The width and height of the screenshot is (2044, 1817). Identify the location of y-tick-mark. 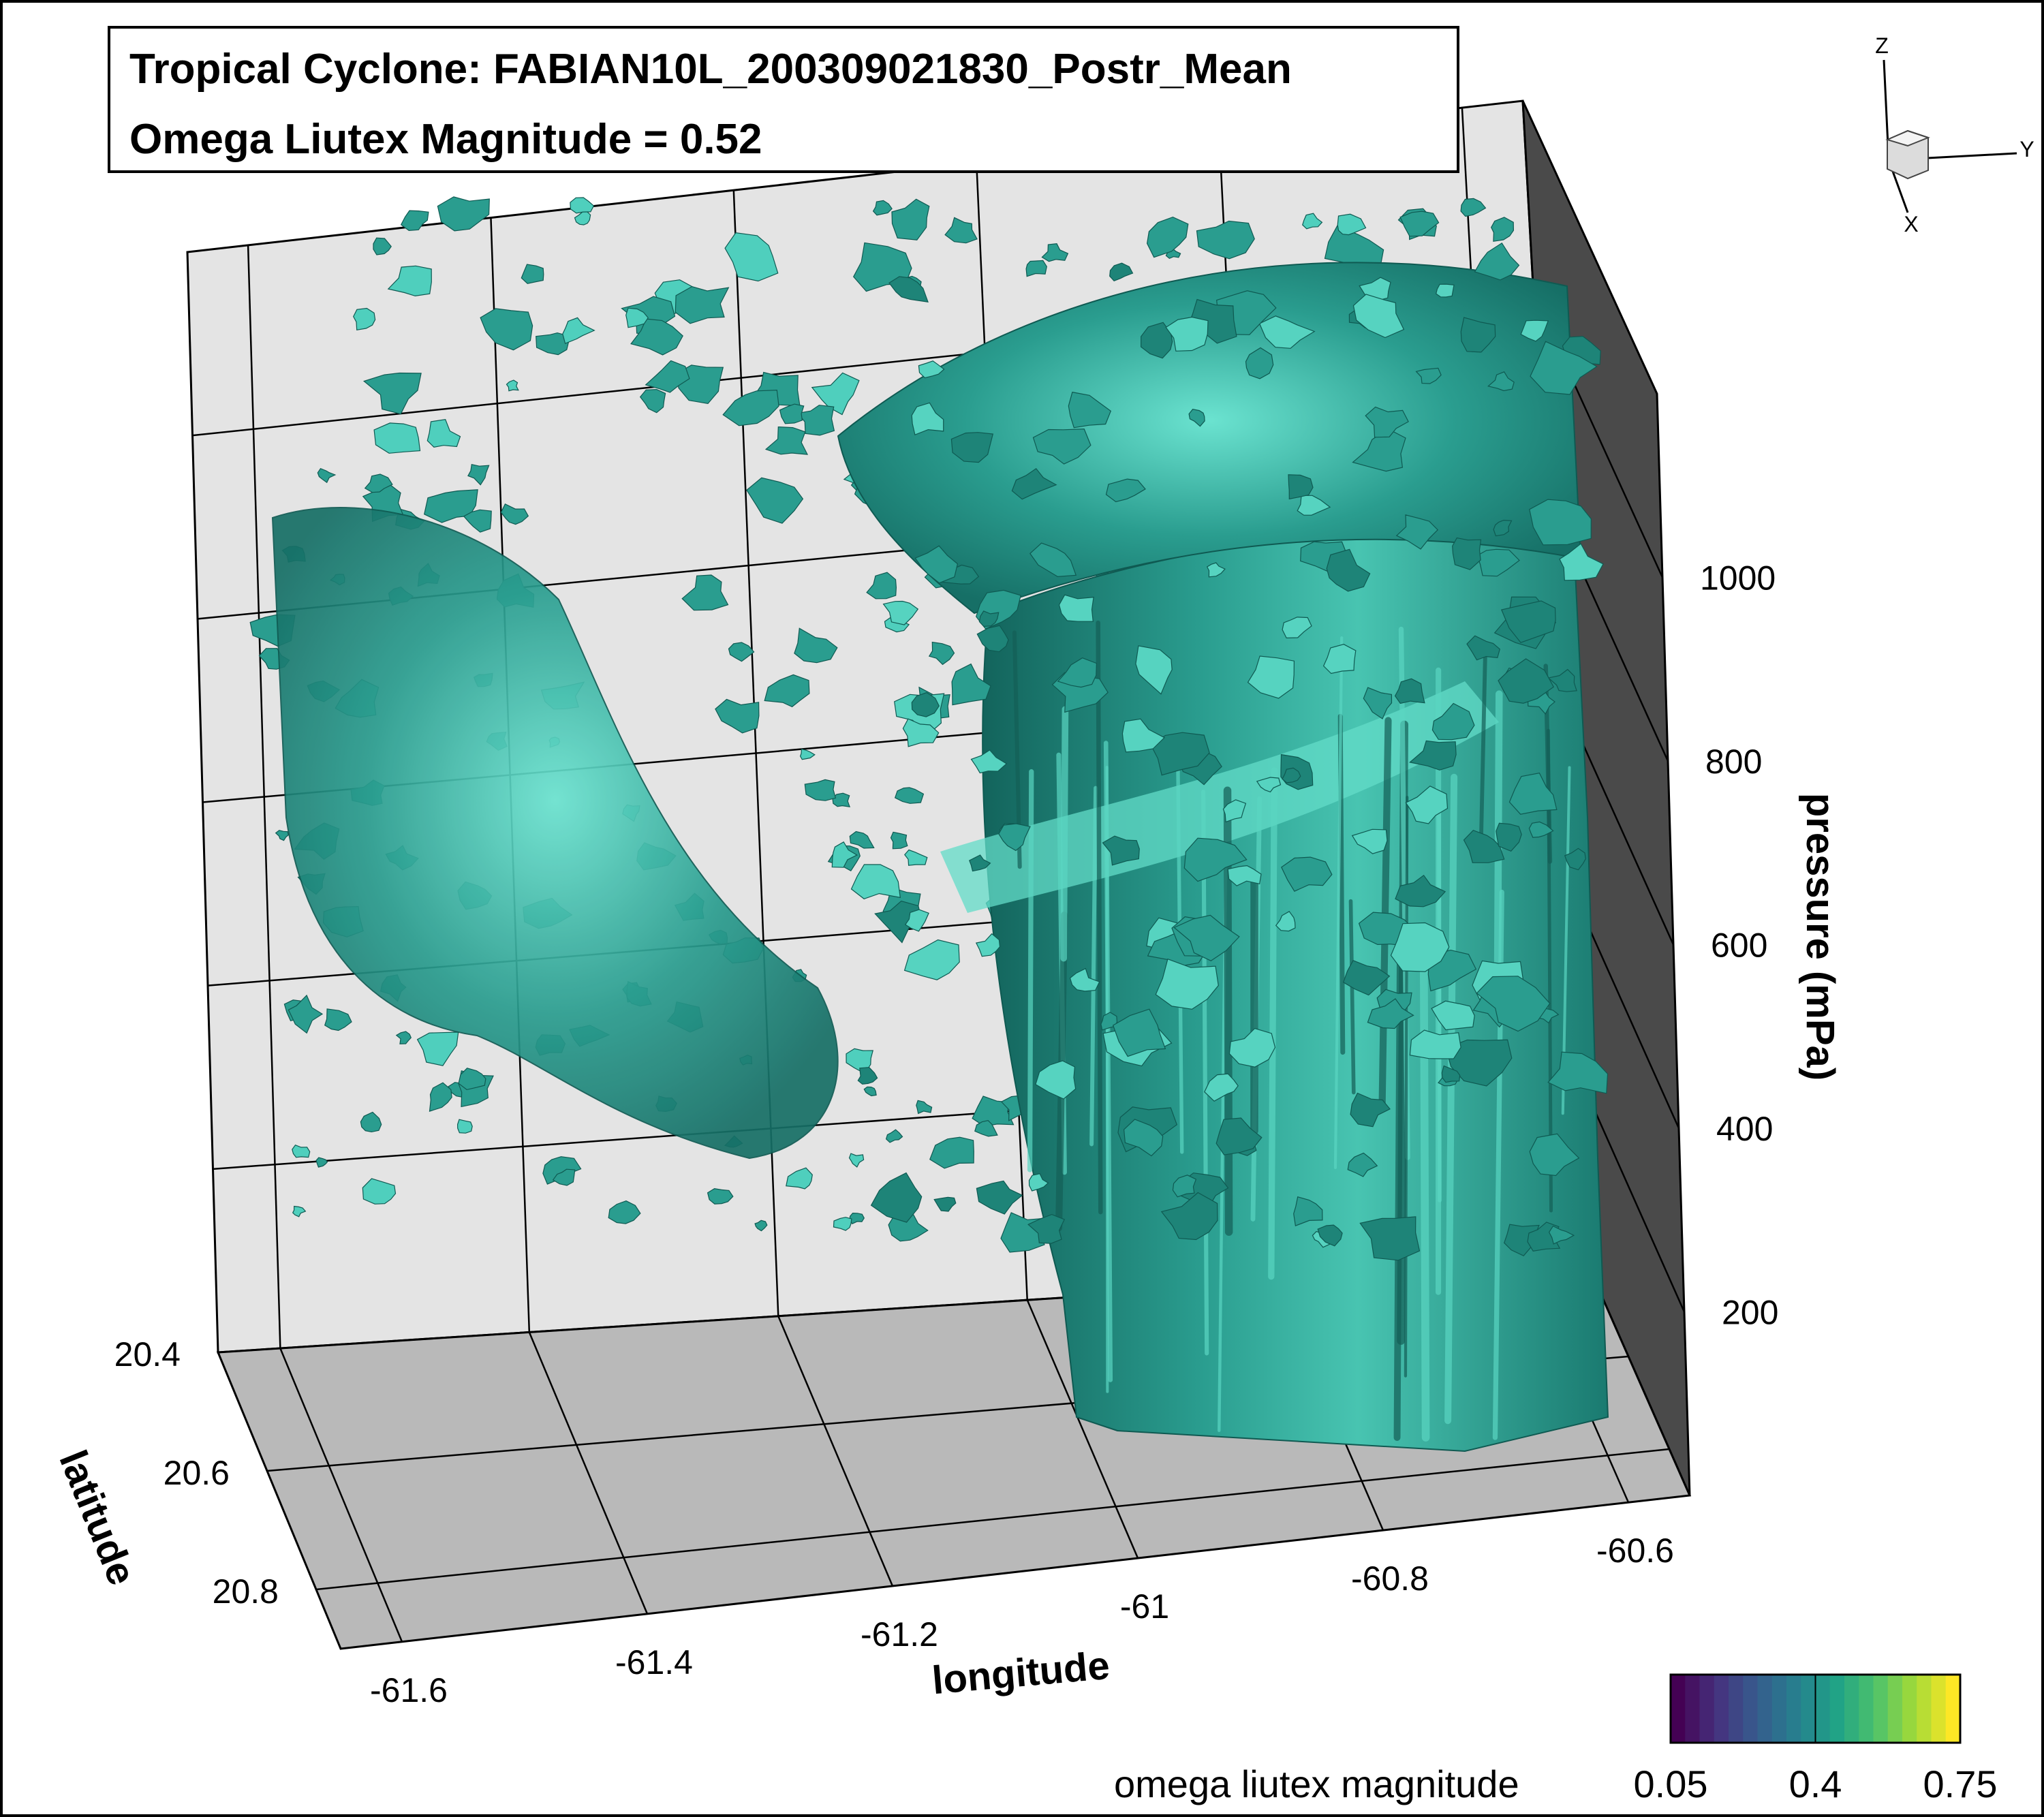
(306, 1591).